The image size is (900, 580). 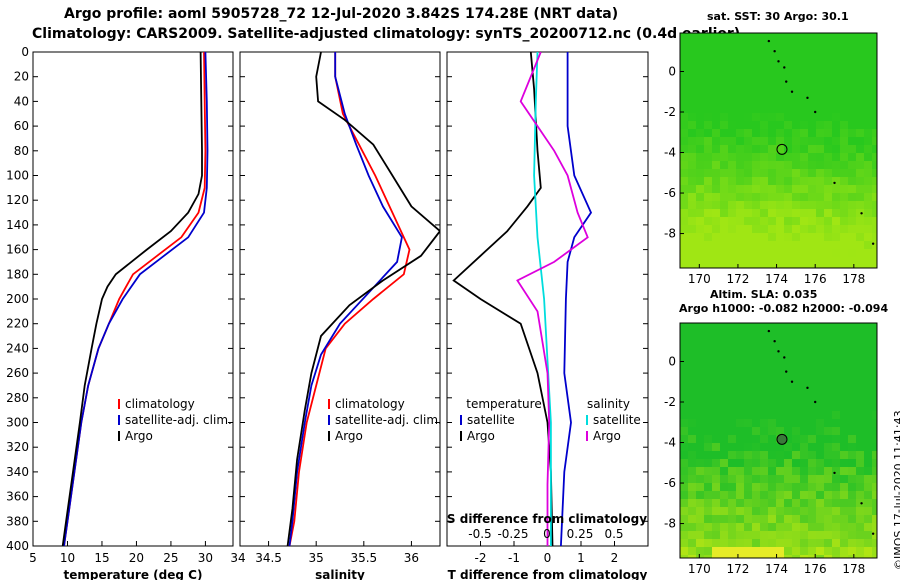 What do you see at coordinates (778, 351) in the screenshot?
I see `island-dot` at bounding box center [778, 351].